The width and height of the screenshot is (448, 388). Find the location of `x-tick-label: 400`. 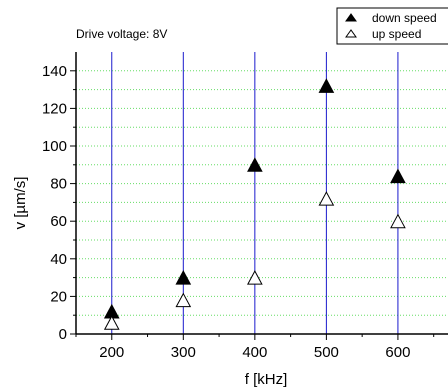

x-tick-label: 400 is located at coordinates (254, 352).